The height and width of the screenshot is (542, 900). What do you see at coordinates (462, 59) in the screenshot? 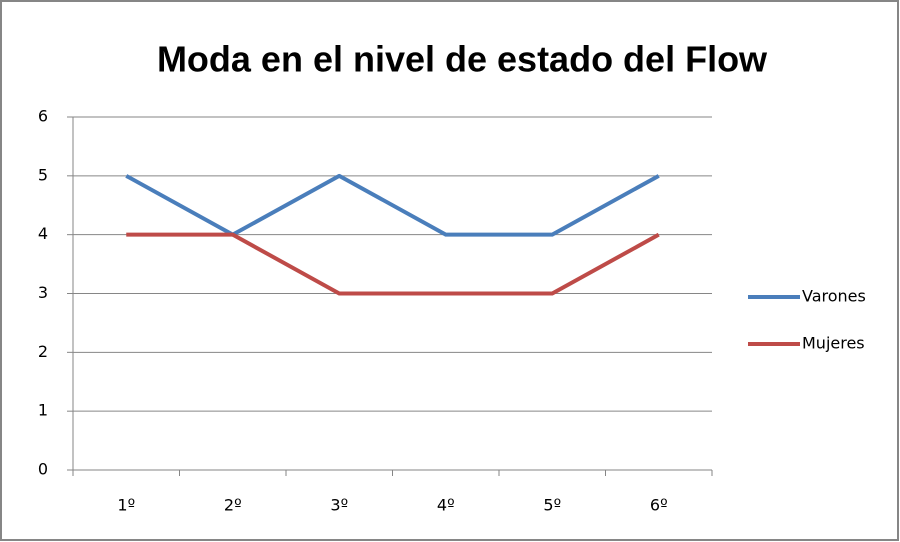
I see `chart-title: Moda en el nivel de estado del Flow` at bounding box center [462, 59].